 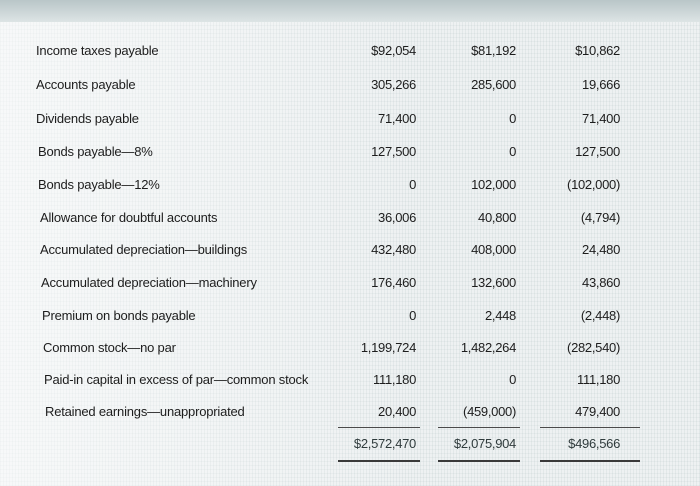 What do you see at coordinates (601, 118) in the screenshot?
I see `cell-col-3: 71,400` at bounding box center [601, 118].